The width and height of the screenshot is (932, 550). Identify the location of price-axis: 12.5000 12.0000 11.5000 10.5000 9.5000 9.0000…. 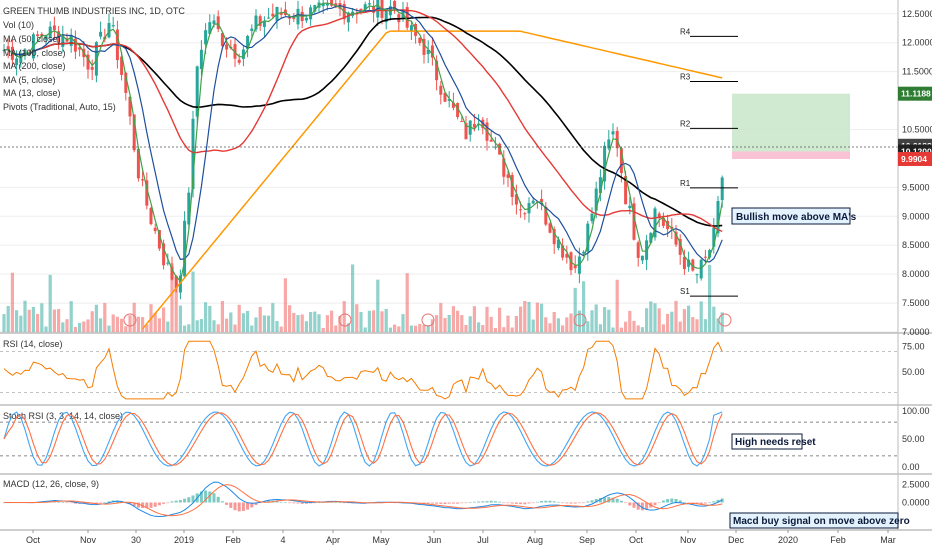
(917, 173).